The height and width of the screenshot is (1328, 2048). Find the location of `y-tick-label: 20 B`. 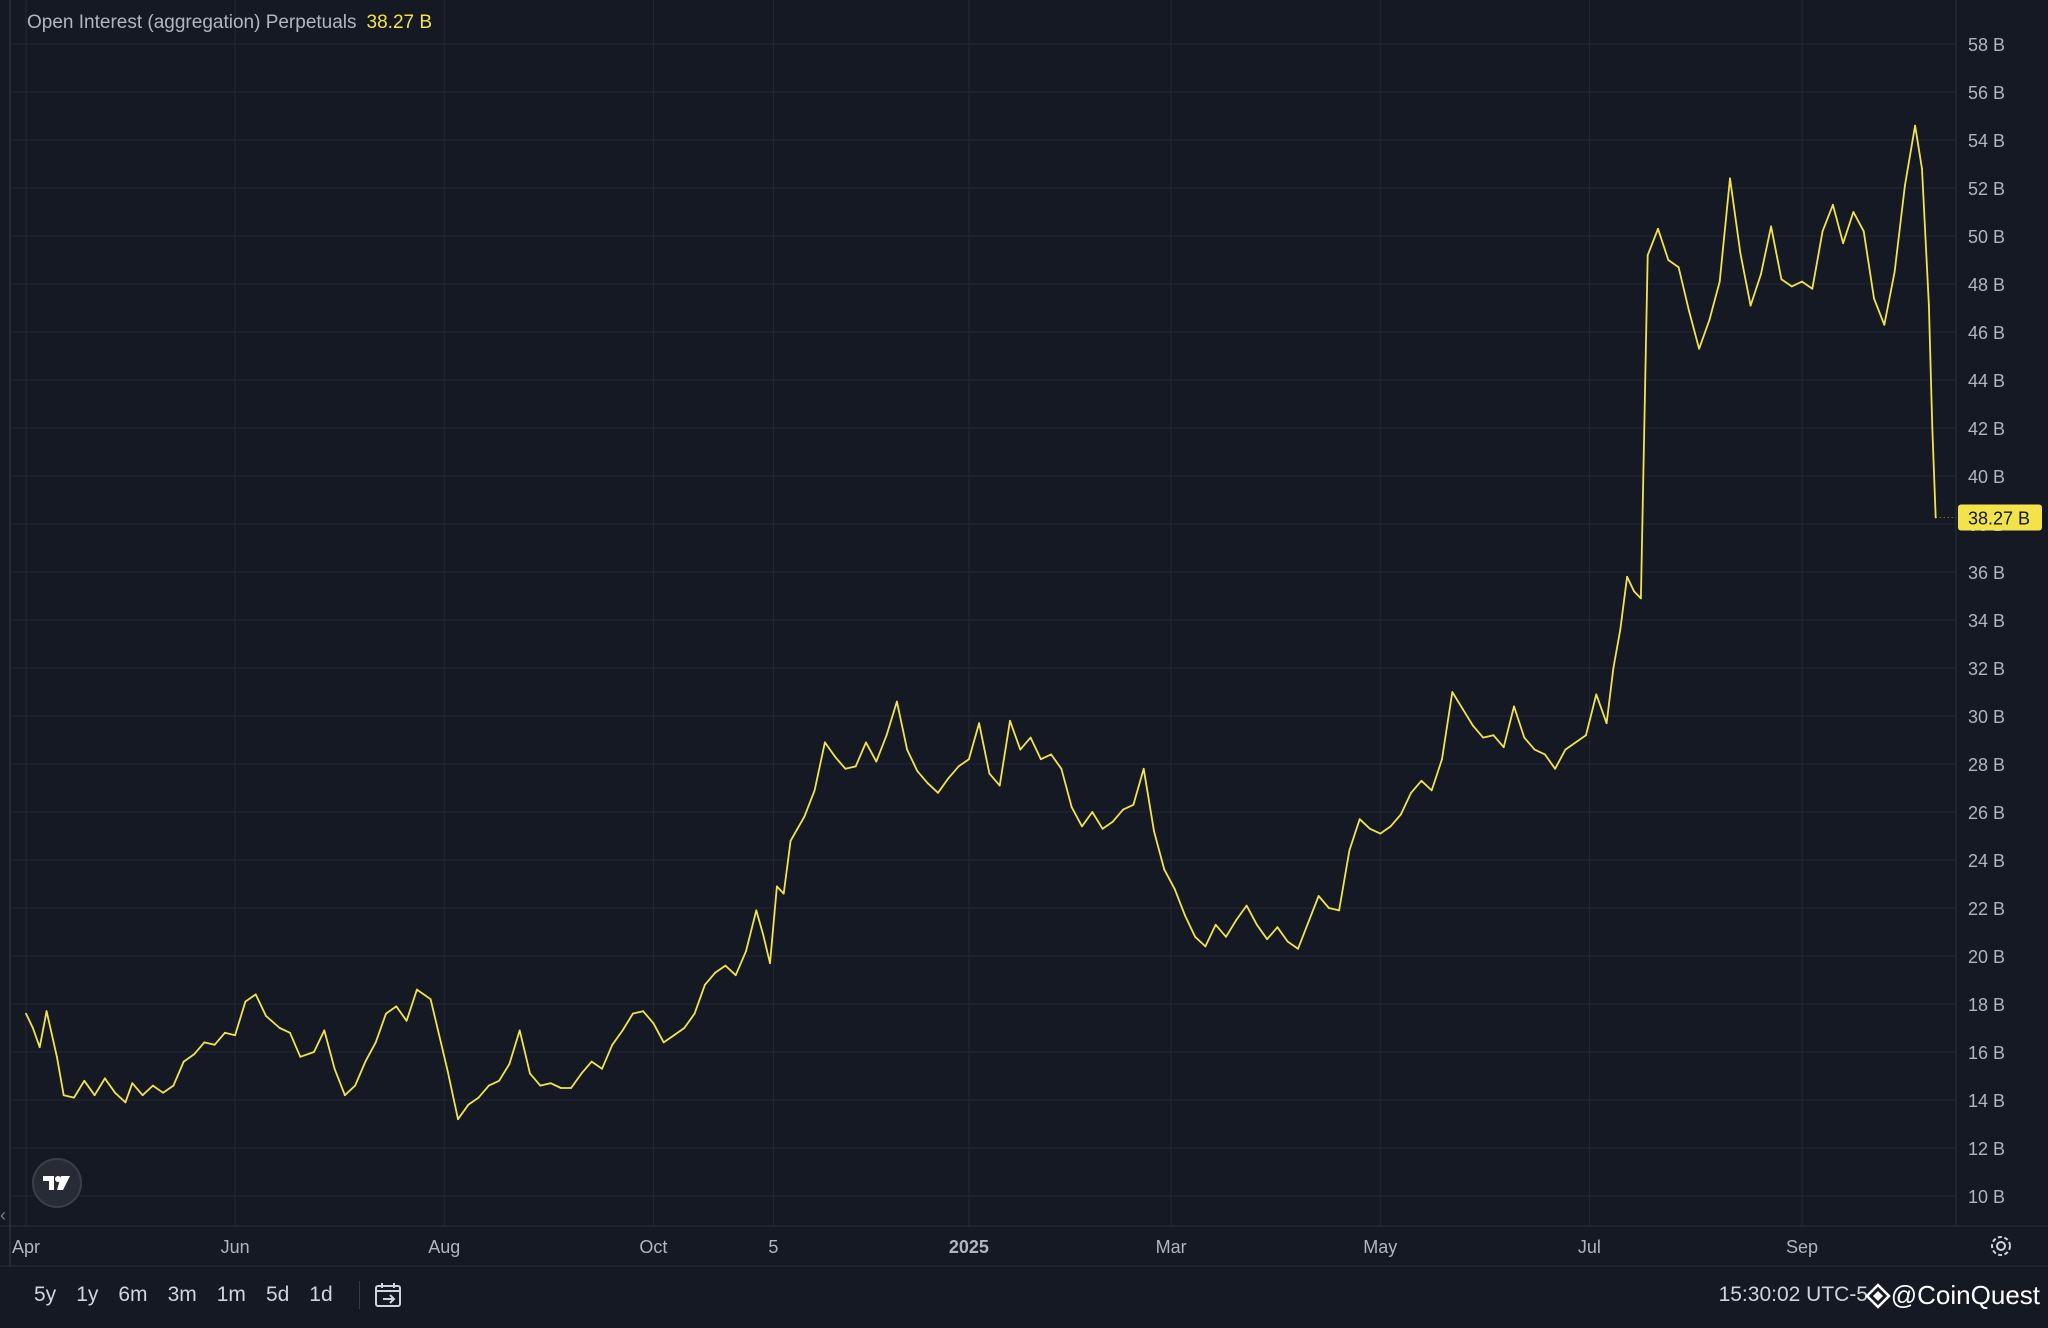

y-tick-label: 20 B is located at coordinates (1986, 957).